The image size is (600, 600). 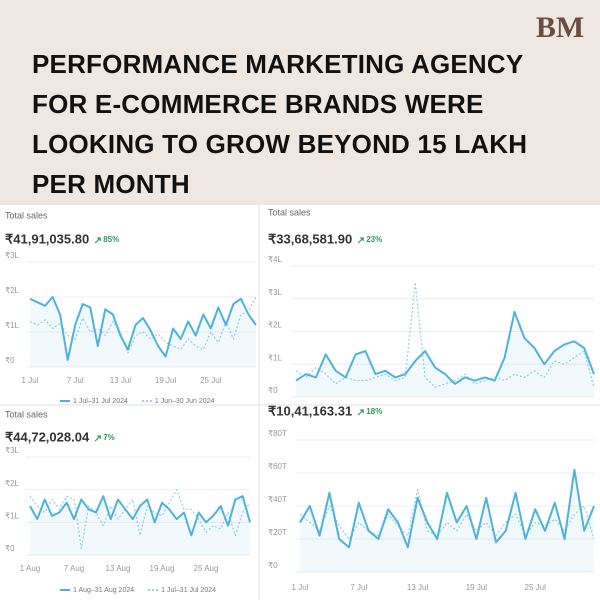 What do you see at coordinates (103, 590) in the screenshot?
I see `legend-label: 1 Aug–31 Aug 2024` at bounding box center [103, 590].